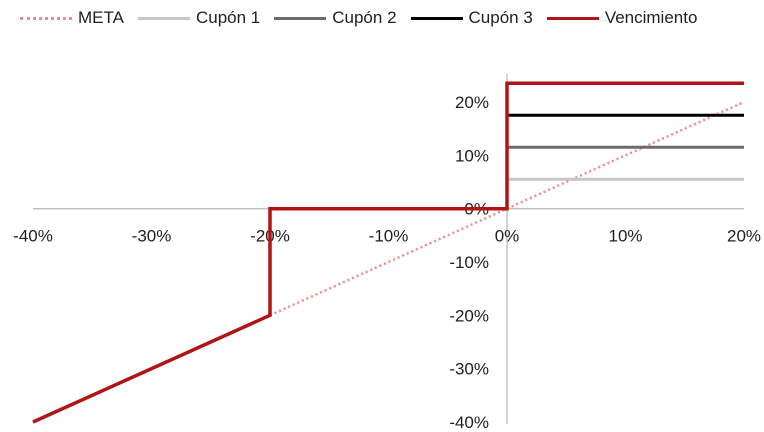 This screenshot has width=764, height=432. I want to click on y-tick-label: 10%, so click(472, 155).